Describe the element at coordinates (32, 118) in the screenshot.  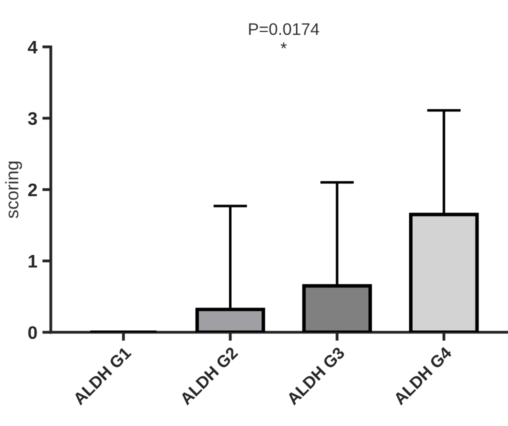
I see `y-tick-label: 3` at that location.